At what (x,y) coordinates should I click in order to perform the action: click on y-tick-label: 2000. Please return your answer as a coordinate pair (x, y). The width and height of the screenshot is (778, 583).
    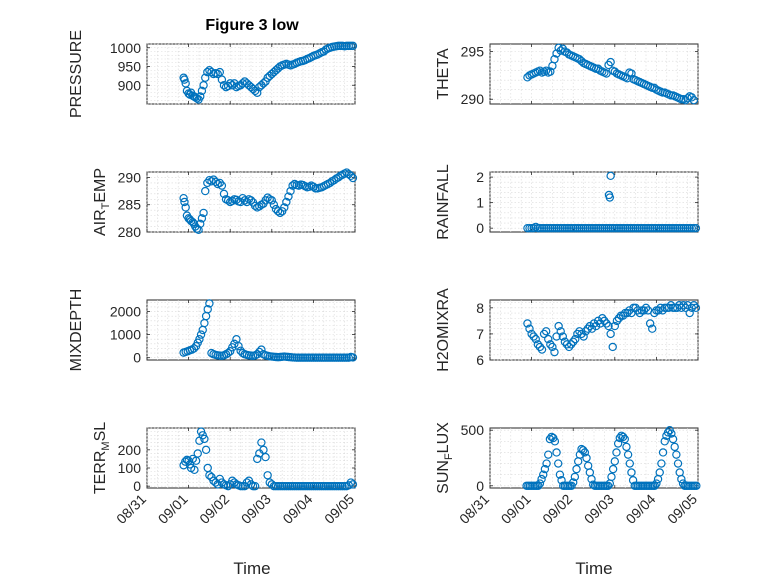
    Looking at the image, I should click on (125, 312).